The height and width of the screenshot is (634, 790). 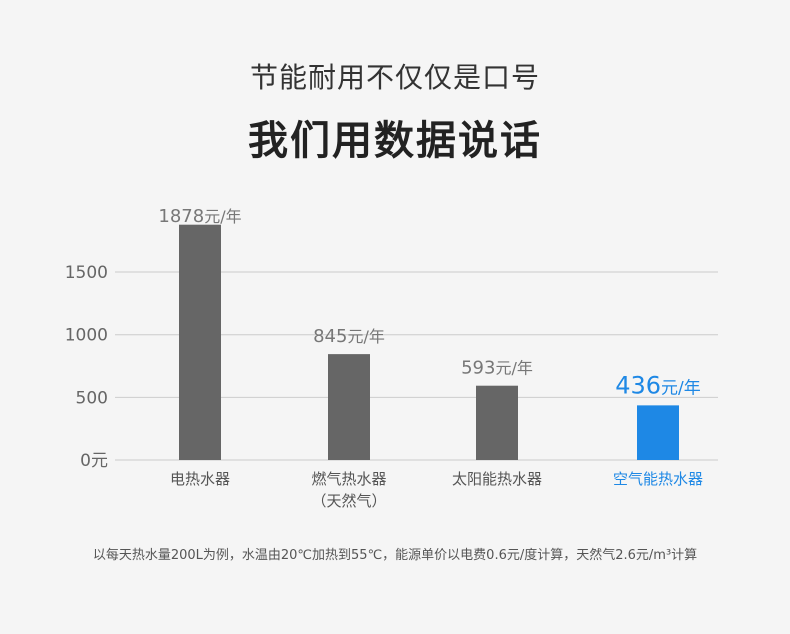 I want to click on category-label: 太阳能热水器, so click(x=497, y=479).